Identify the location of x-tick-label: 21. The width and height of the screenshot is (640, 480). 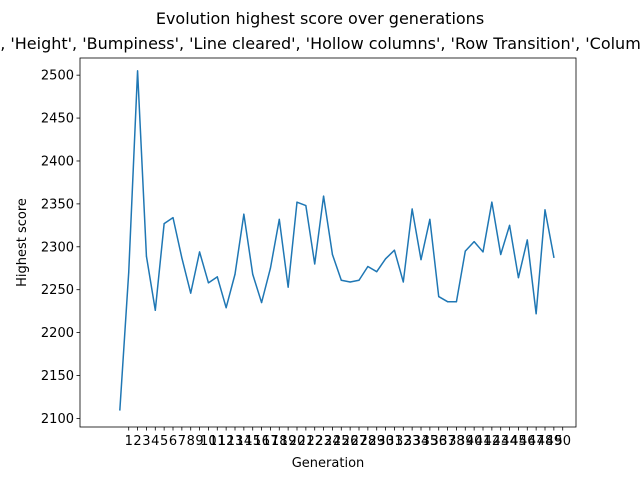
(306, 441).